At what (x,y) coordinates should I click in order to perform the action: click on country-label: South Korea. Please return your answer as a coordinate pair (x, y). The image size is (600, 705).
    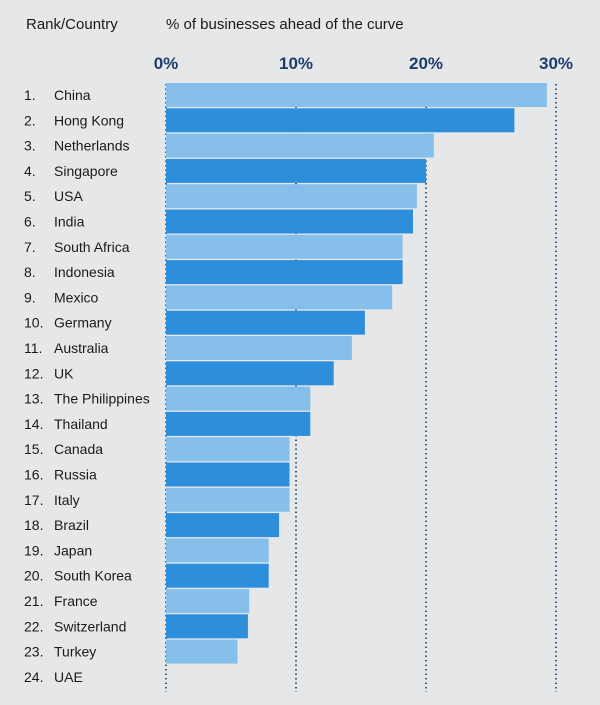
    Looking at the image, I should click on (93, 576).